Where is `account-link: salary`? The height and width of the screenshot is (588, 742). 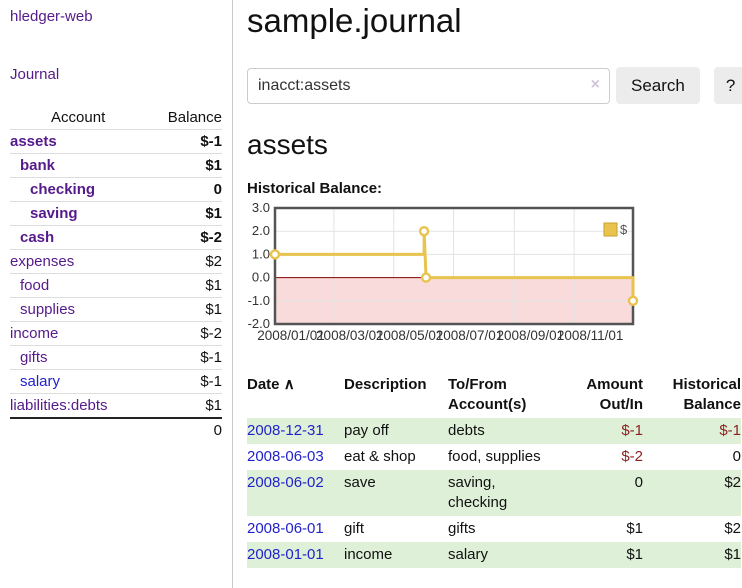 account-link: salary is located at coordinates (40, 381).